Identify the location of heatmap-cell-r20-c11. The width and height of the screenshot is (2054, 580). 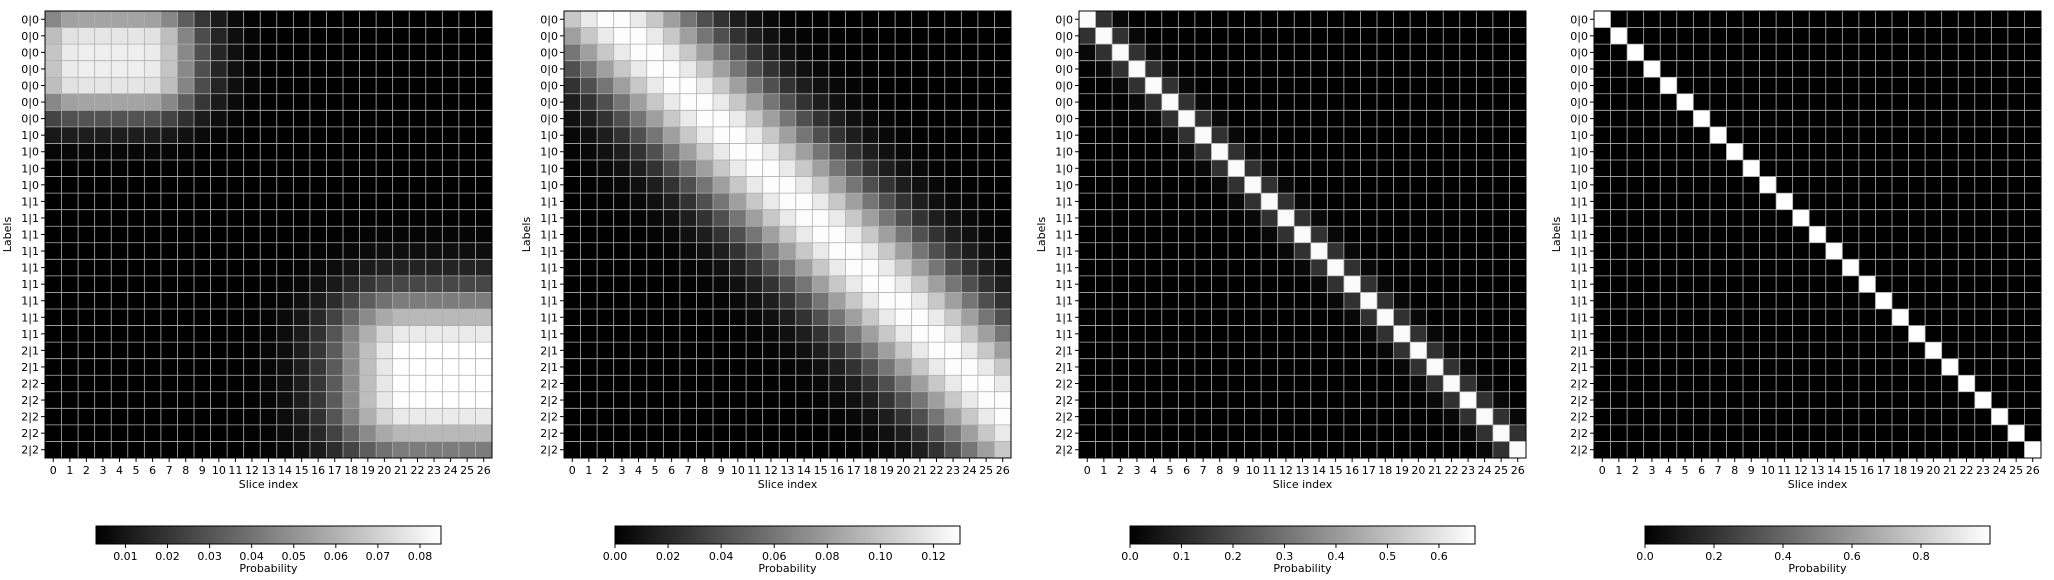
(754, 350).